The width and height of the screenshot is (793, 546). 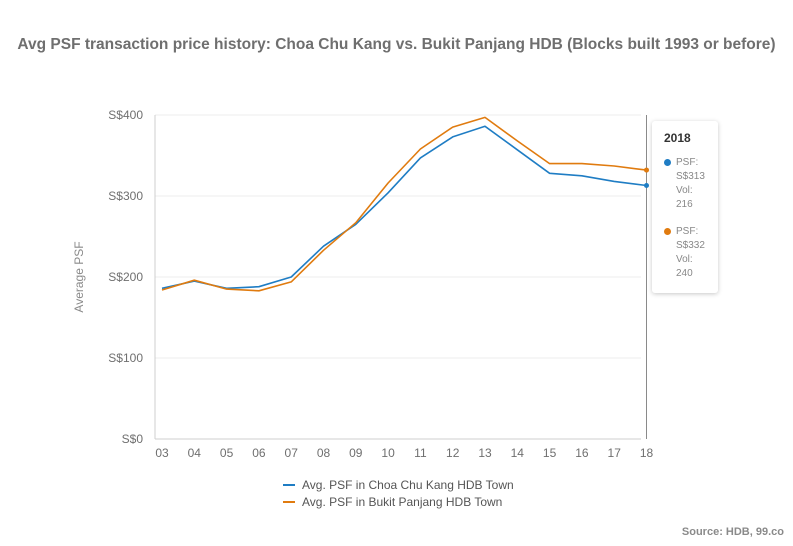 I want to click on x-tick-label: 06, so click(x=259, y=453).